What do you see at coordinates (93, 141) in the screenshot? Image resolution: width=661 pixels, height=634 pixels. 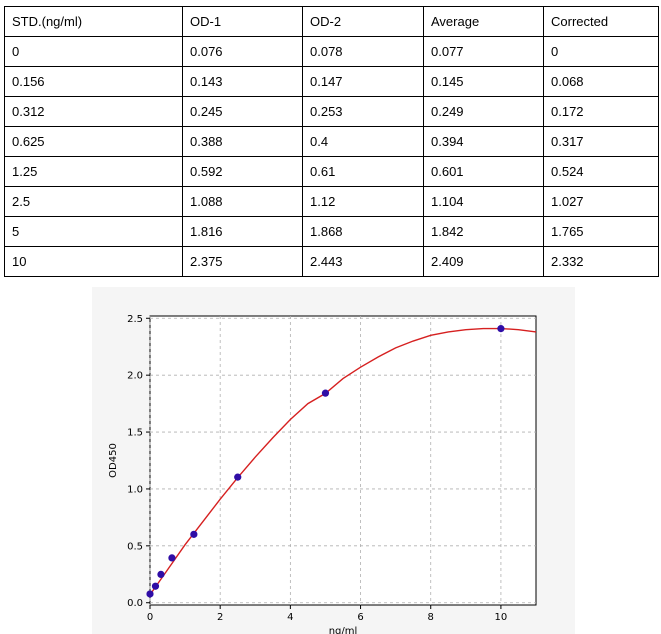 I see `cell-std: 0.625` at bounding box center [93, 141].